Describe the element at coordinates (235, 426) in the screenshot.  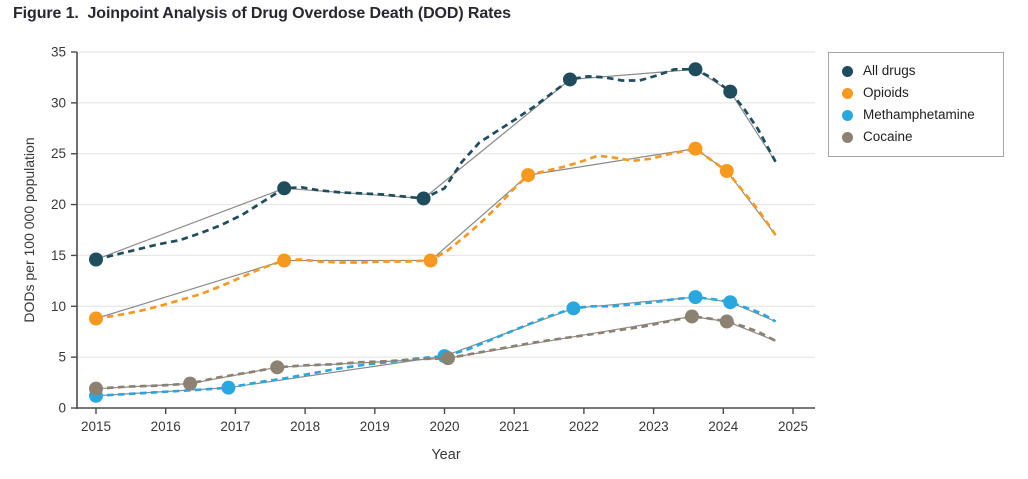
I see `x-tick-label: 2017` at that location.